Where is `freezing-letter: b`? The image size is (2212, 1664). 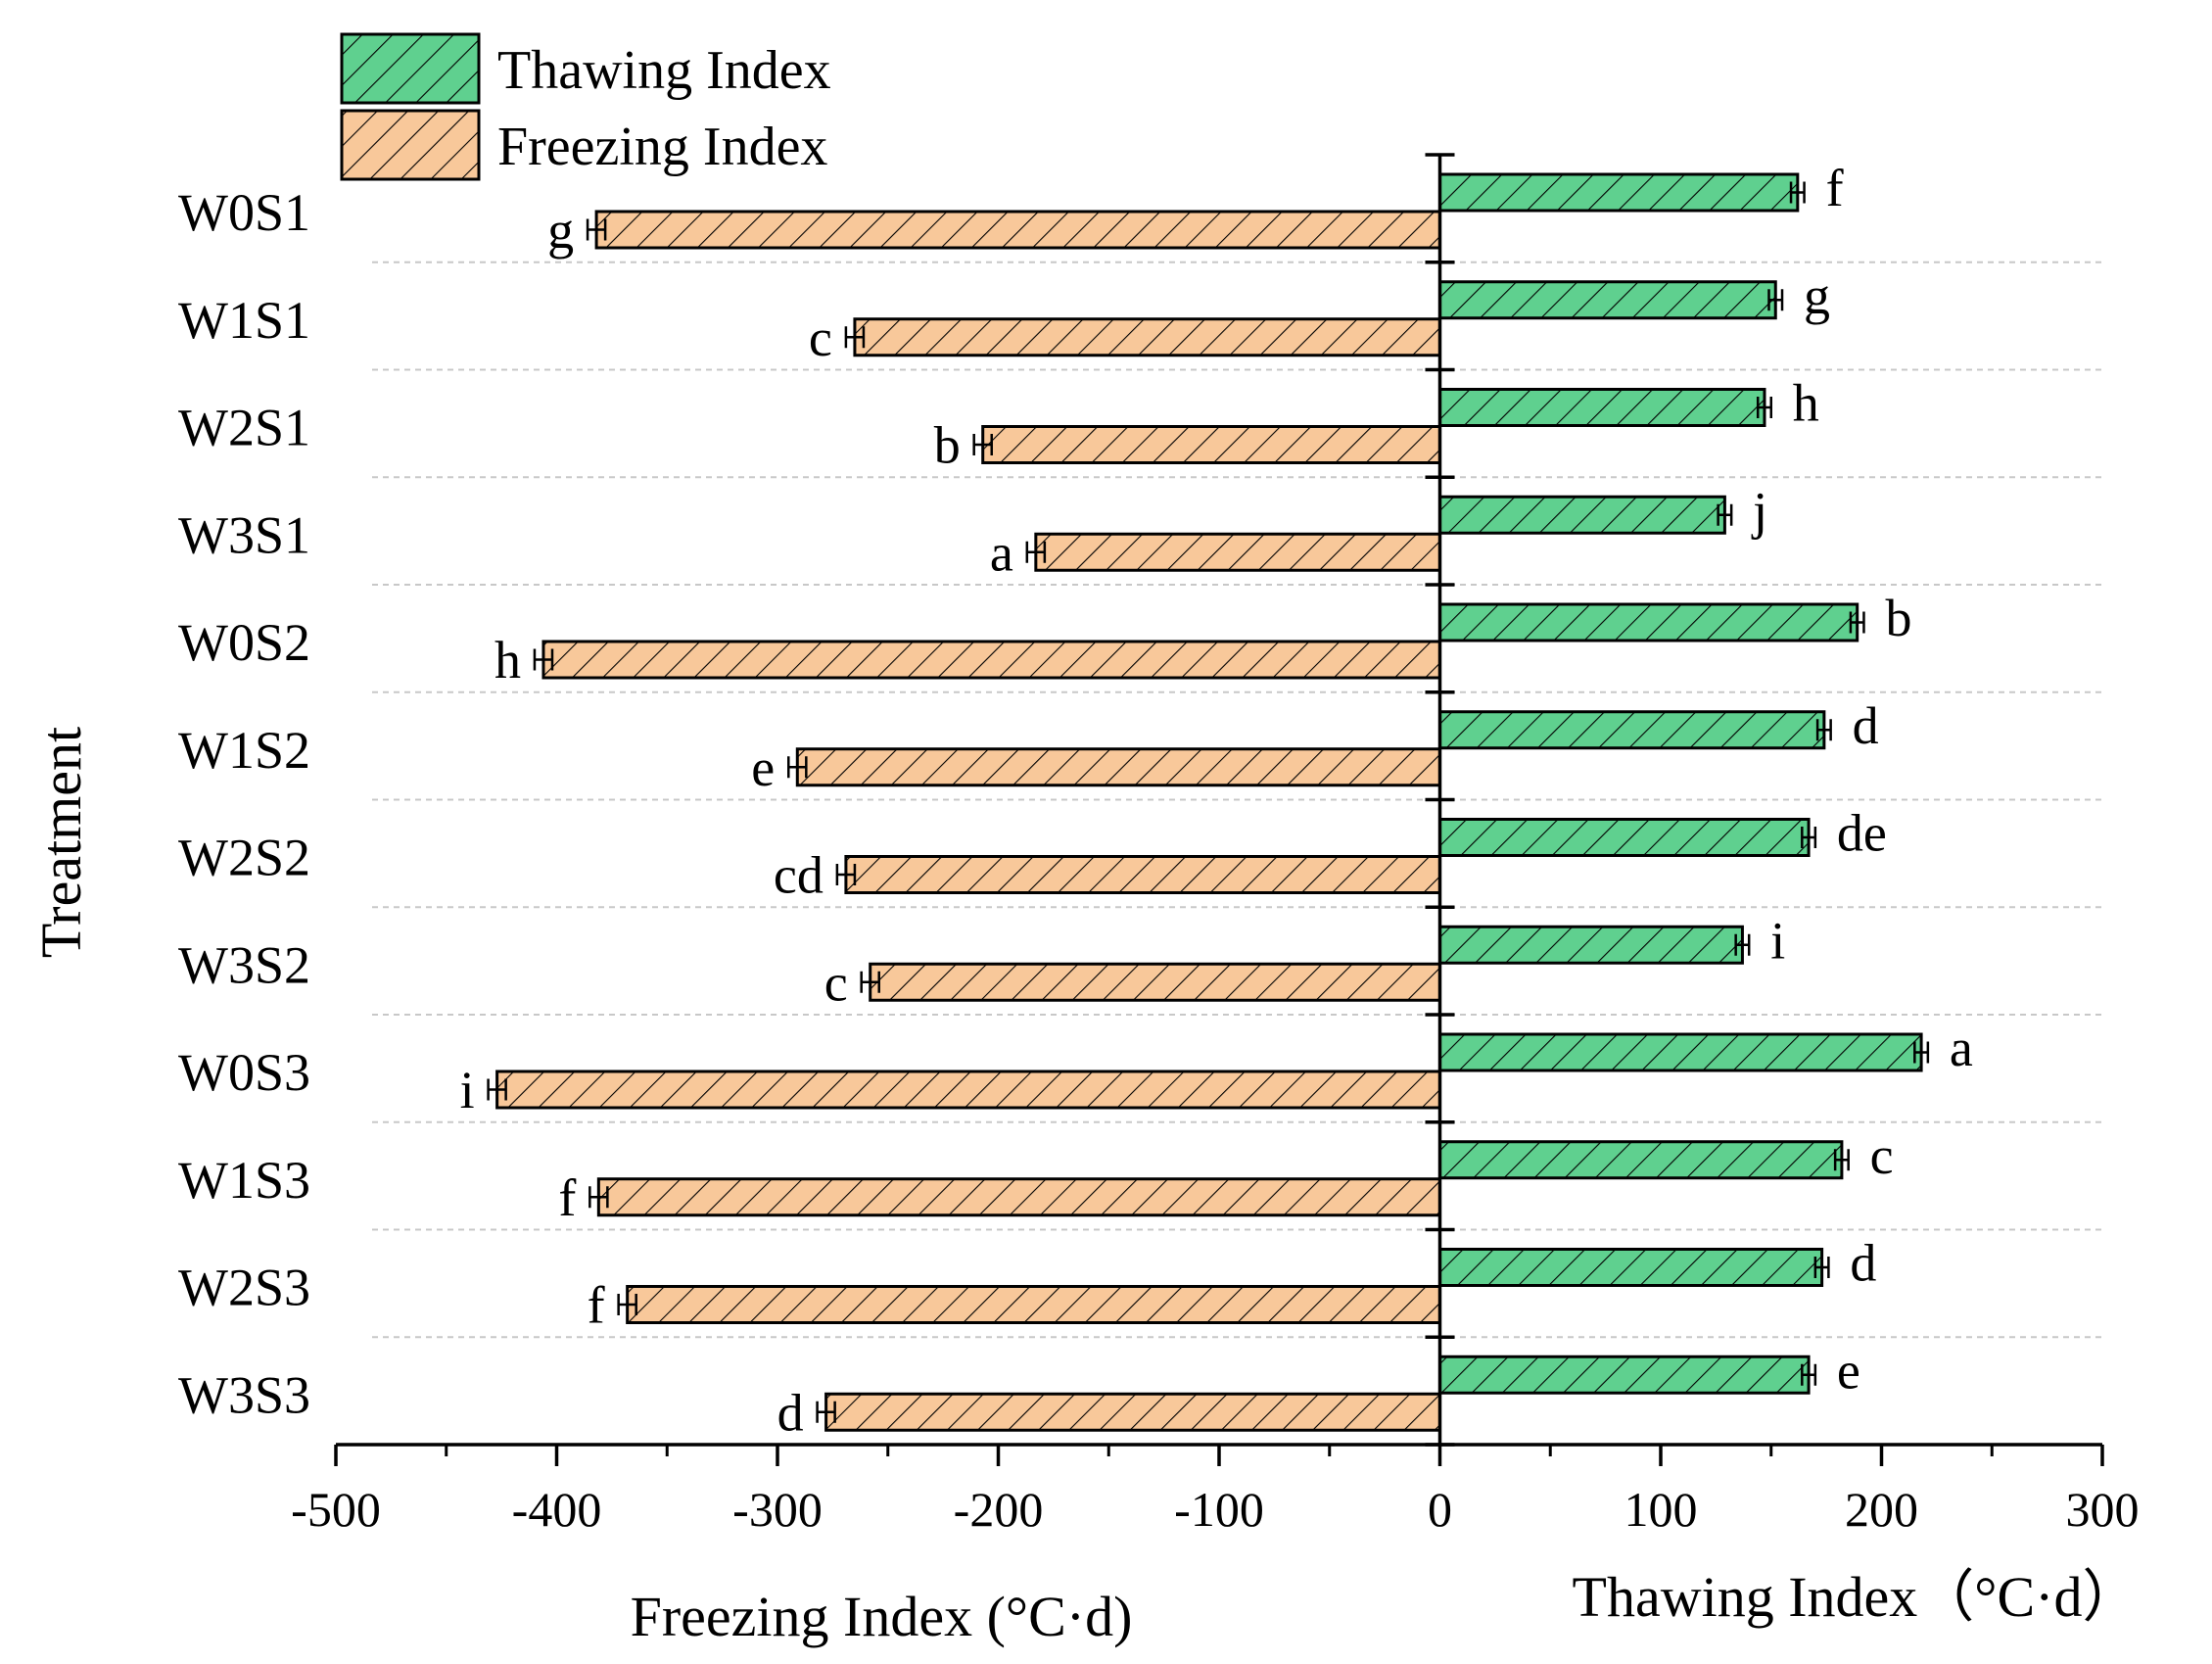 freezing-letter: b is located at coordinates (947, 445).